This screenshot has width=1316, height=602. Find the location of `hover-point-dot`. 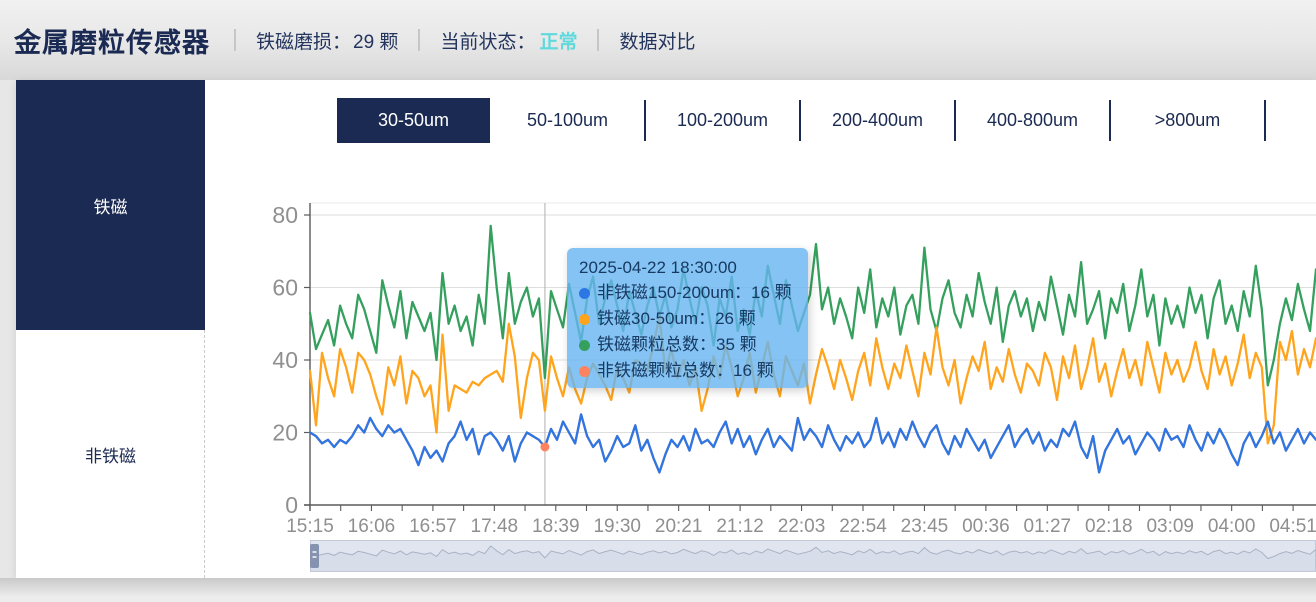

hover-point-dot is located at coordinates (545, 447).